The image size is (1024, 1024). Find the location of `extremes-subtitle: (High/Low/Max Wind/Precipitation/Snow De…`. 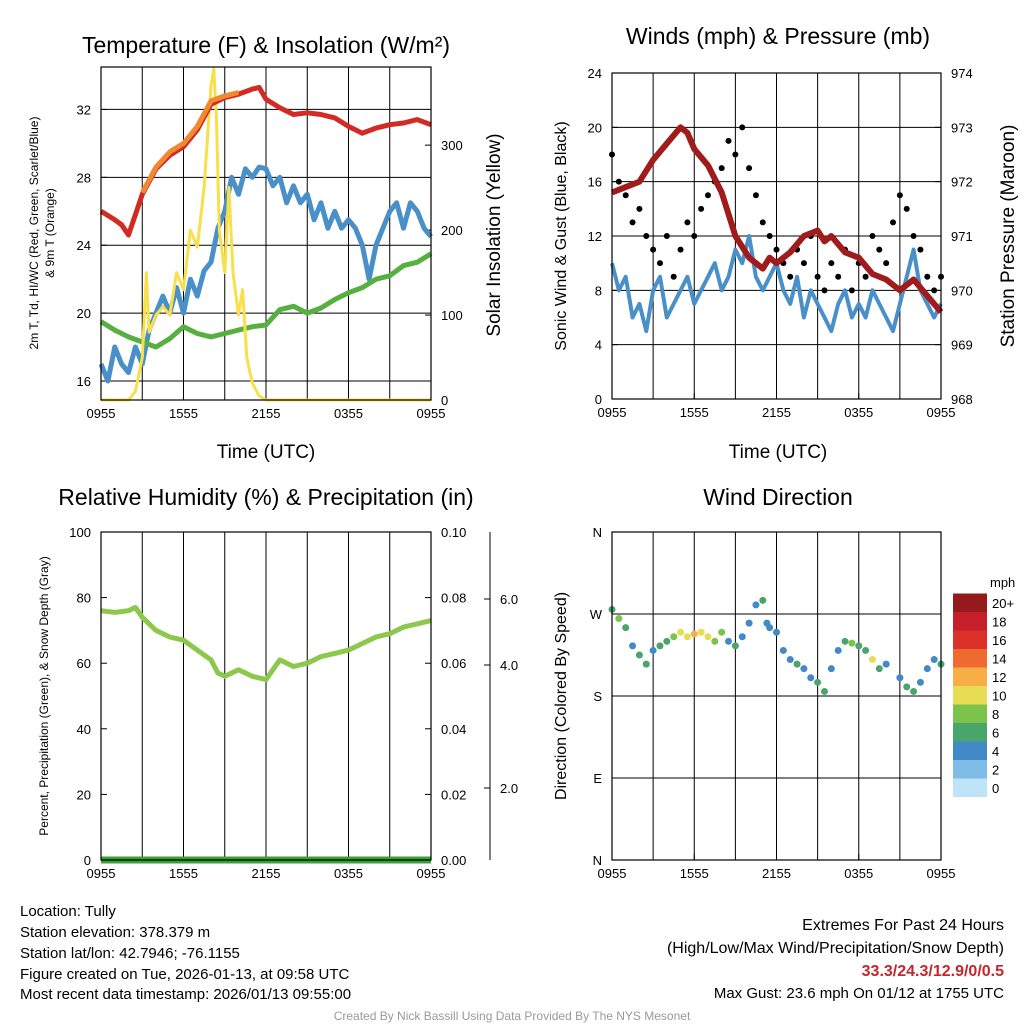

extremes-subtitle: (High/Low/Max Wind/Precipitation/Snow De… is located at coordinates (835, 948).